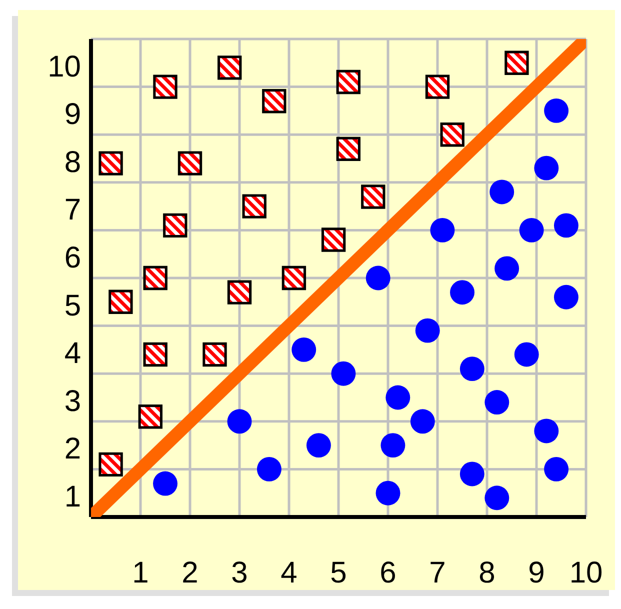 The height and width of the screenshot is (609, 621). What do you see at coordinates (190, 573) in the screenshot?
I see `x-tick-label: 2` at bounding box center [190, 573].